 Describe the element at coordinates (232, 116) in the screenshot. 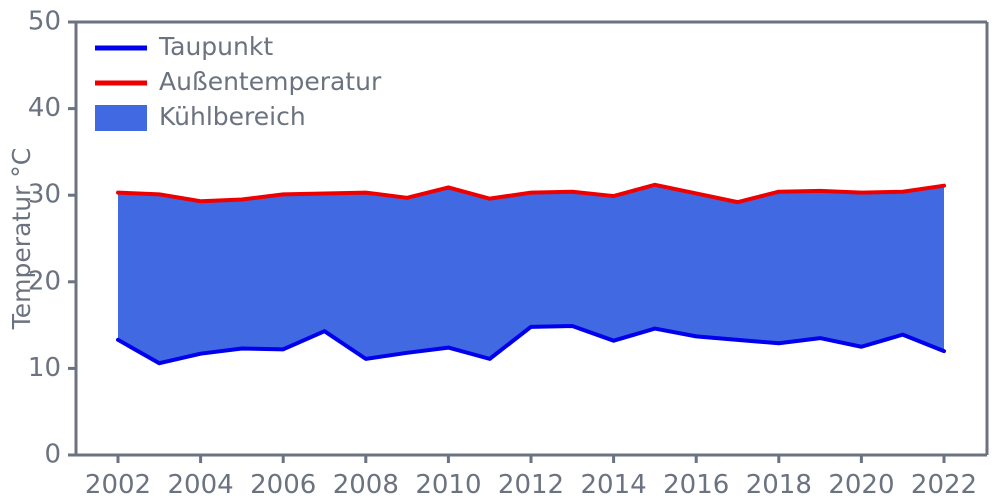

I see `legend-label: Kühlbereich` at that location.